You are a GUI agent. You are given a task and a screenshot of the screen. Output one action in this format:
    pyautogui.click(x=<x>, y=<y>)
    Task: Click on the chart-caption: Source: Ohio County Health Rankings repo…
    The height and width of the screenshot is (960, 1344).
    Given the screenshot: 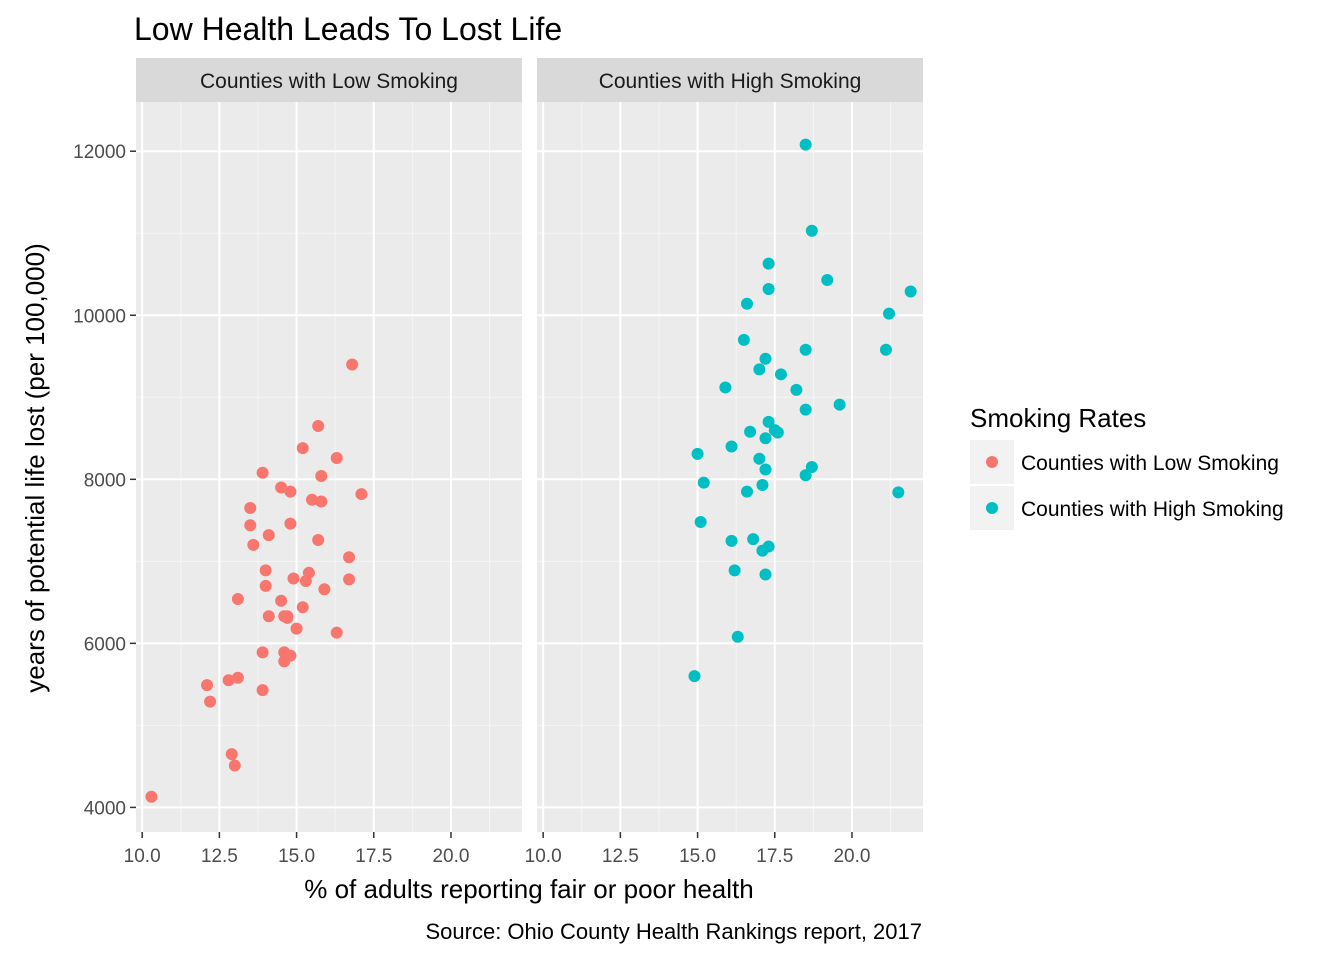 What is the action you would take?
    pyautogui.click(x=673, y=931)
    